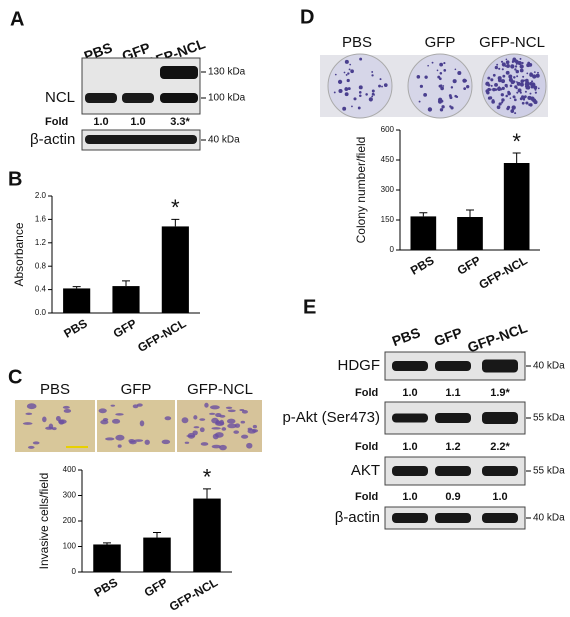 The image size is (570, 617). I want to click on y-tick-label: 100, so click(70, 546).